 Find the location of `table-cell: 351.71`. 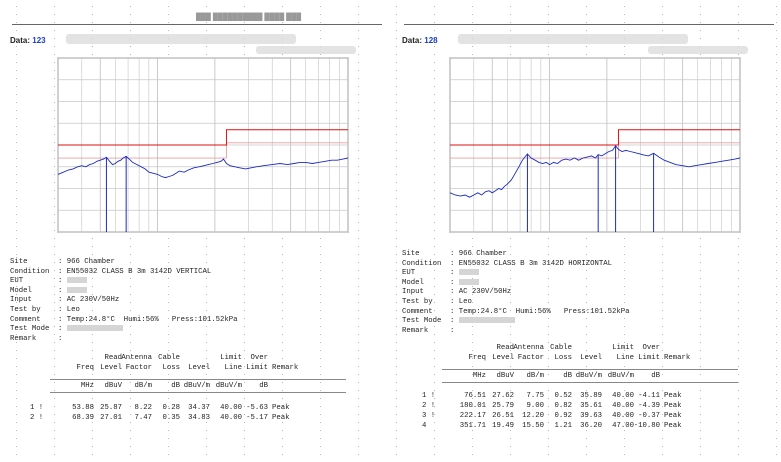

table-cell: 351.71 is located at coordinates (472, 426).